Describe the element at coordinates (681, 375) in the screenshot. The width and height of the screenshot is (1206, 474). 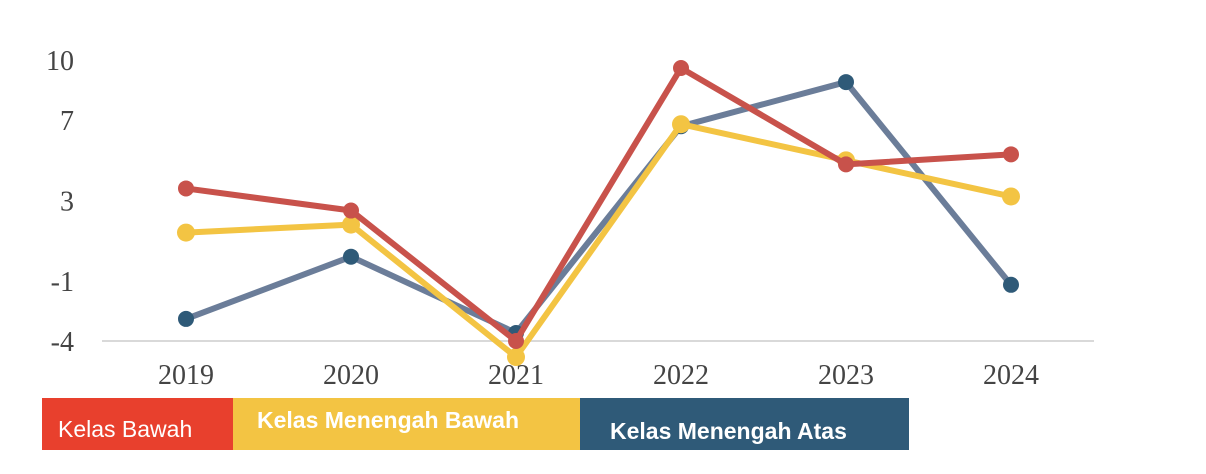
I see `x-tick-label: 2022` at that location.